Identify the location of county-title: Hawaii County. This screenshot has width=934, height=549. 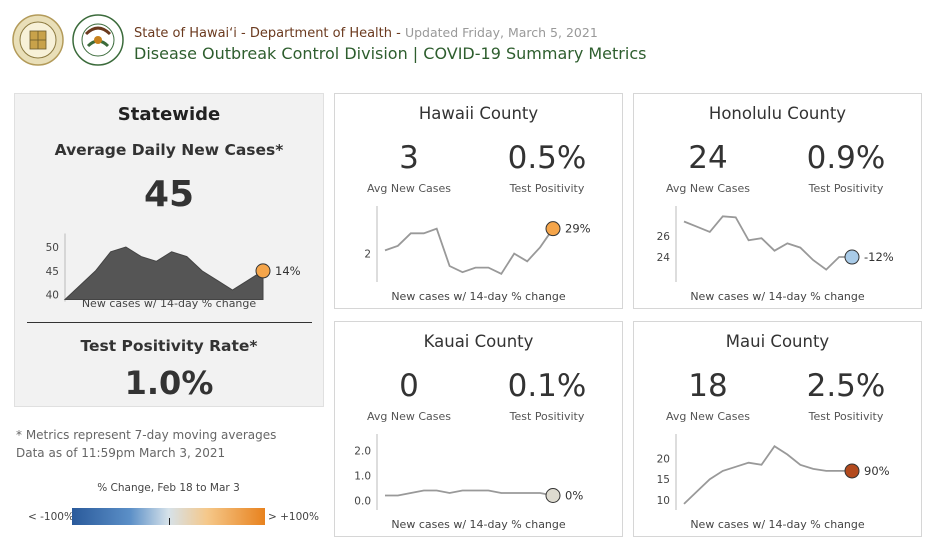
(478, 113).